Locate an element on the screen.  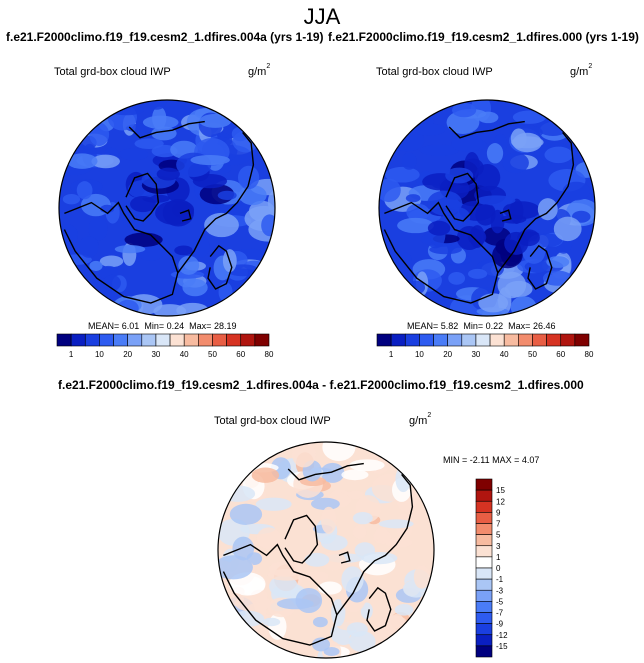
panel-1-stats: MEAN= 6.01 Min= 0.24 Max= 28.19 is located at coordinates (162, 326).